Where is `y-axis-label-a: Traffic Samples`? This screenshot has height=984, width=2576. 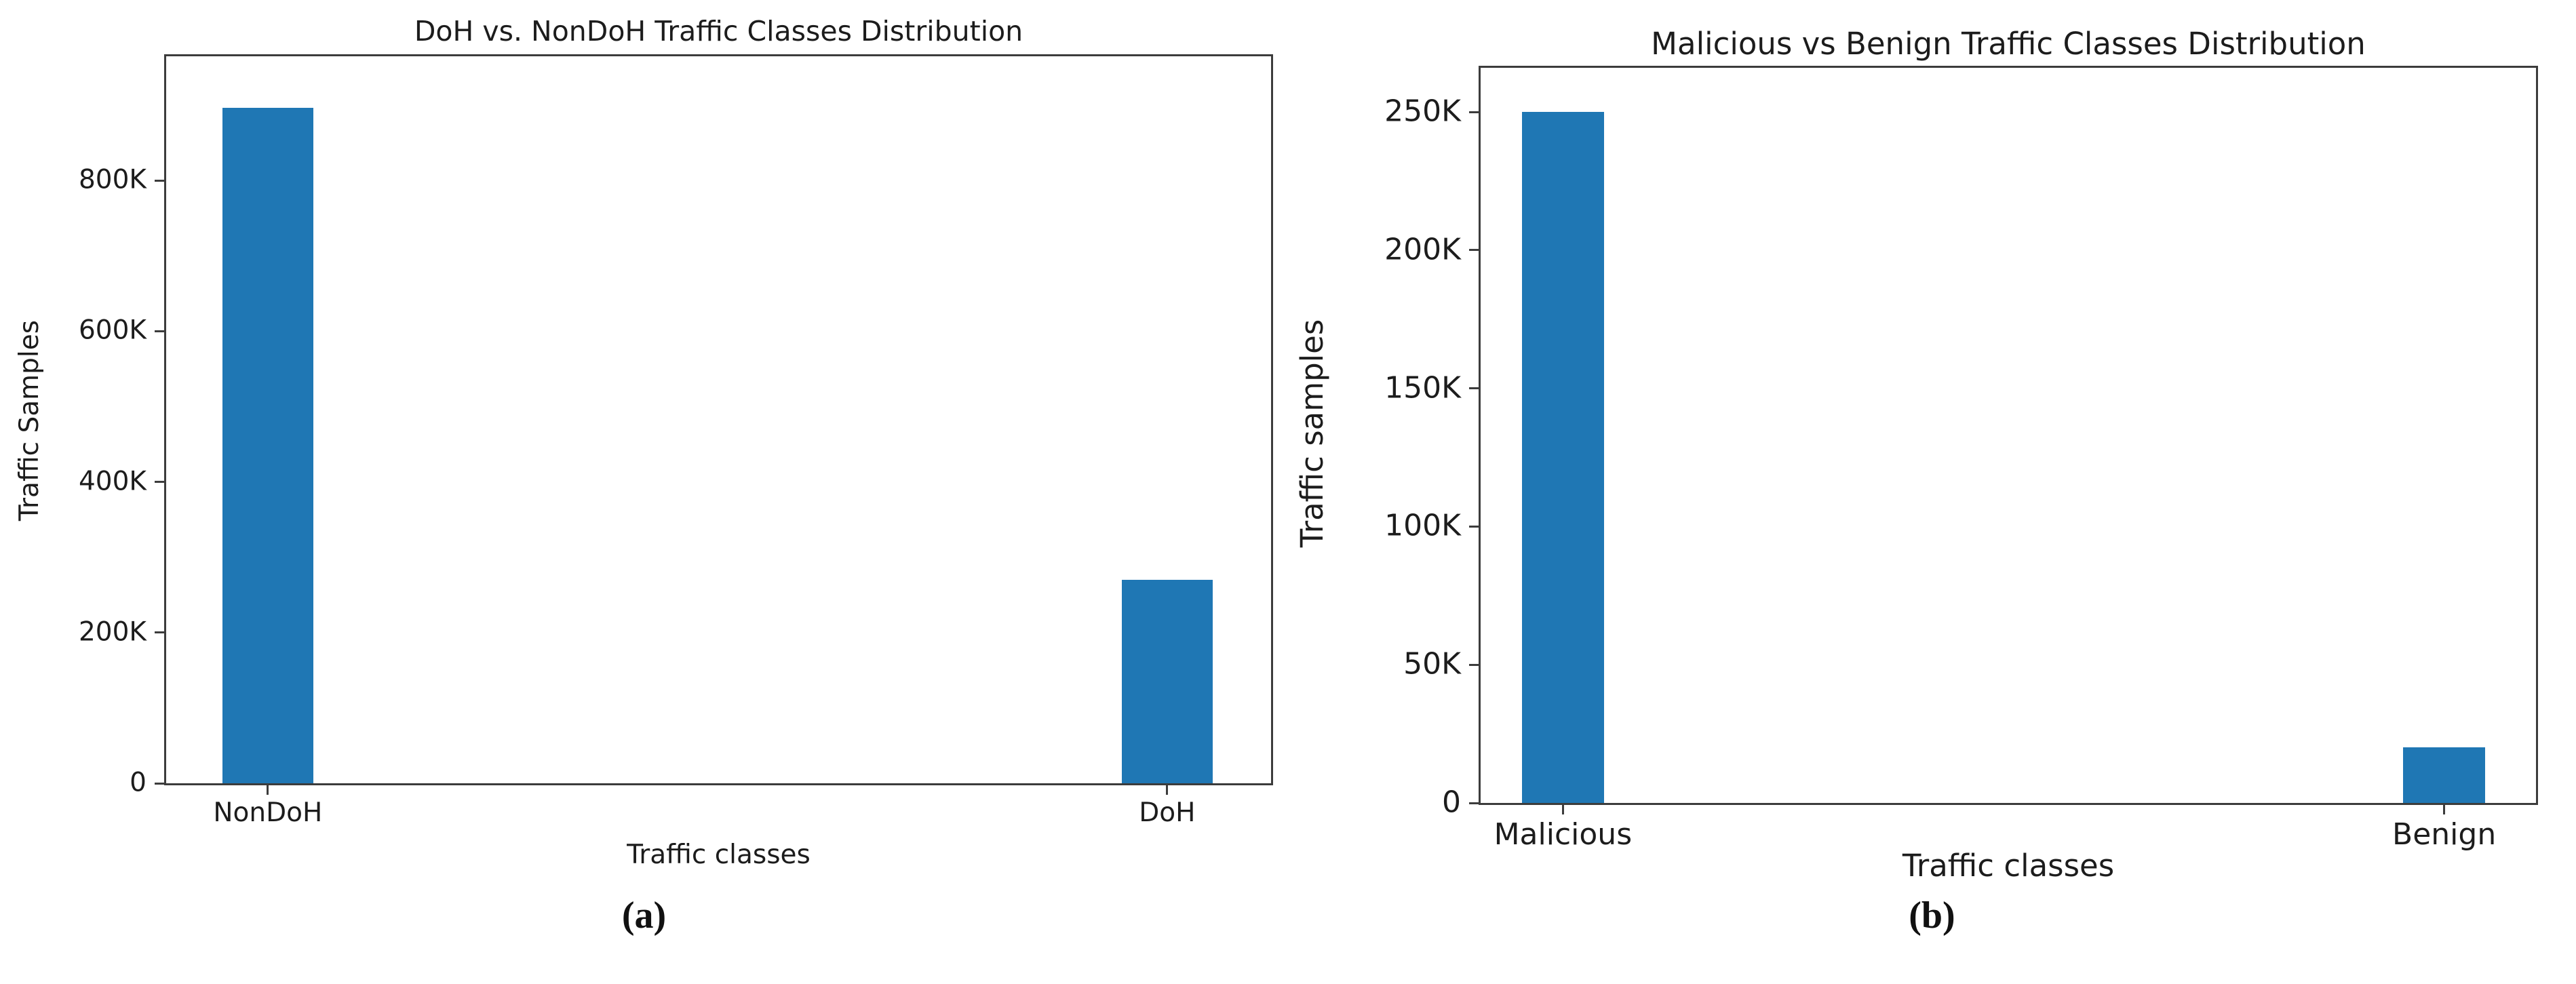
y-axis-label-a: Traffic Samples is located at coordinates (29, 420).